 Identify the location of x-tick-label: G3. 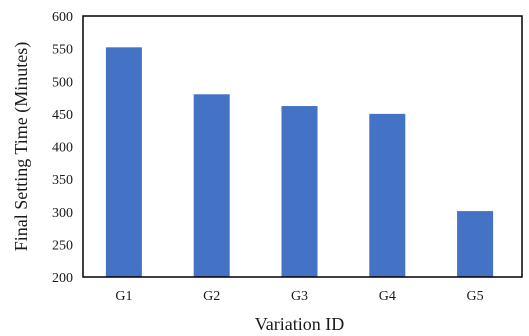
(299, 296).